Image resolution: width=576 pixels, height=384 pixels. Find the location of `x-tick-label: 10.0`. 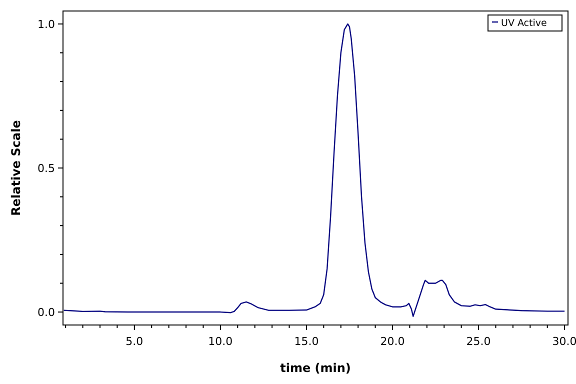

x-tick-label: 10.0 is located at coordinates (220, 341).